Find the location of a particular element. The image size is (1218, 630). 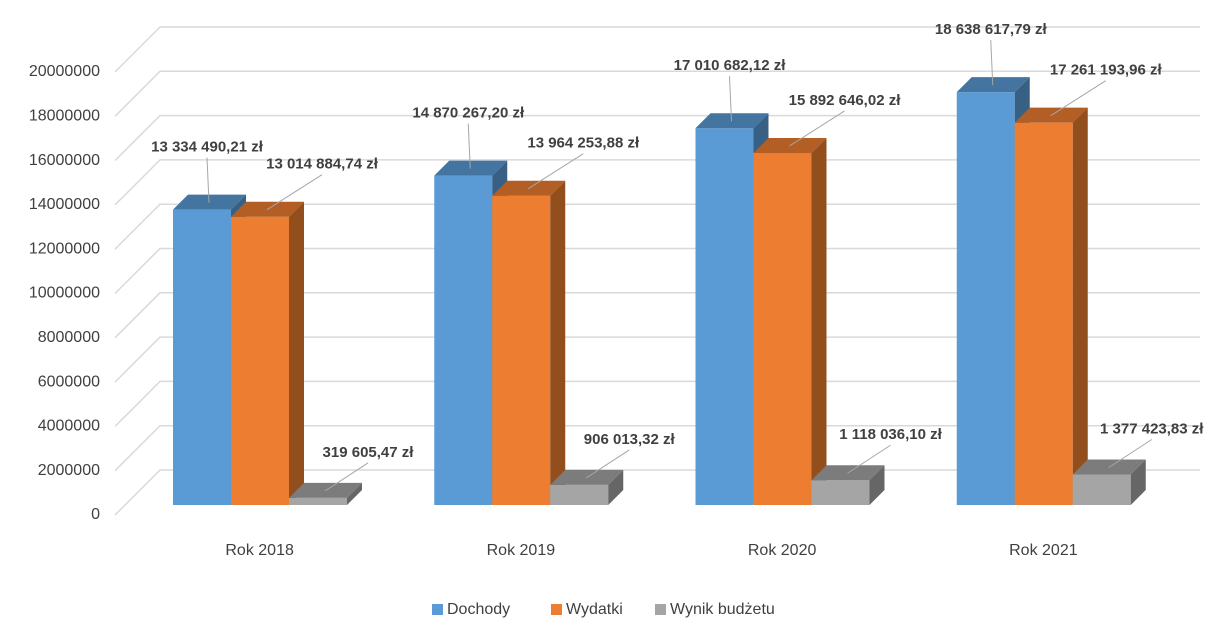

data-label: 15 892 646,02 zł is located at coordinates (845, 100).